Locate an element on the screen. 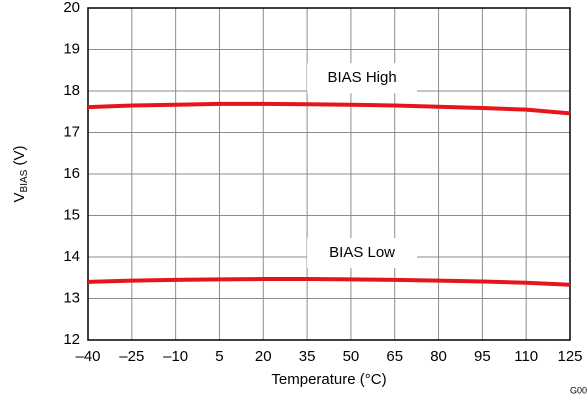  y-tick-label: 15 is located at coordinates (71, 214).